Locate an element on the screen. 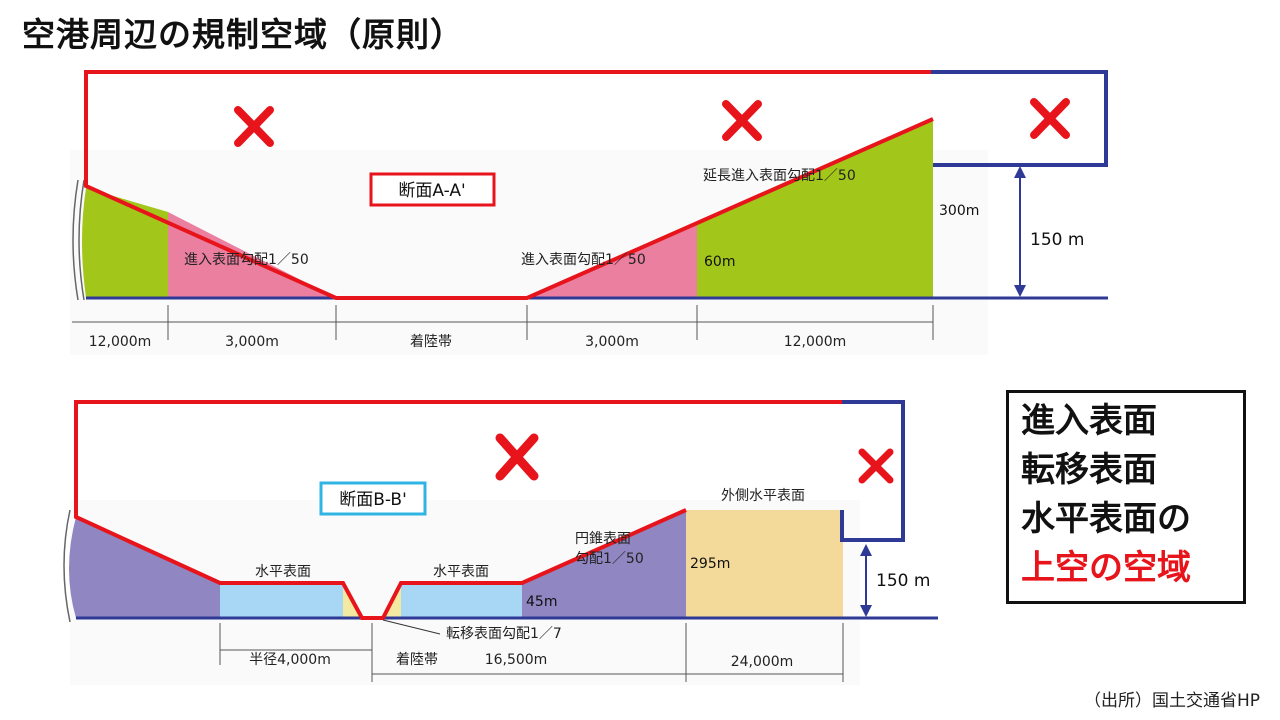 Image resolution: width=1280 pixels, height=720 pixels. section-b-label: 断面B-B' is located at coordinates (373, 500).